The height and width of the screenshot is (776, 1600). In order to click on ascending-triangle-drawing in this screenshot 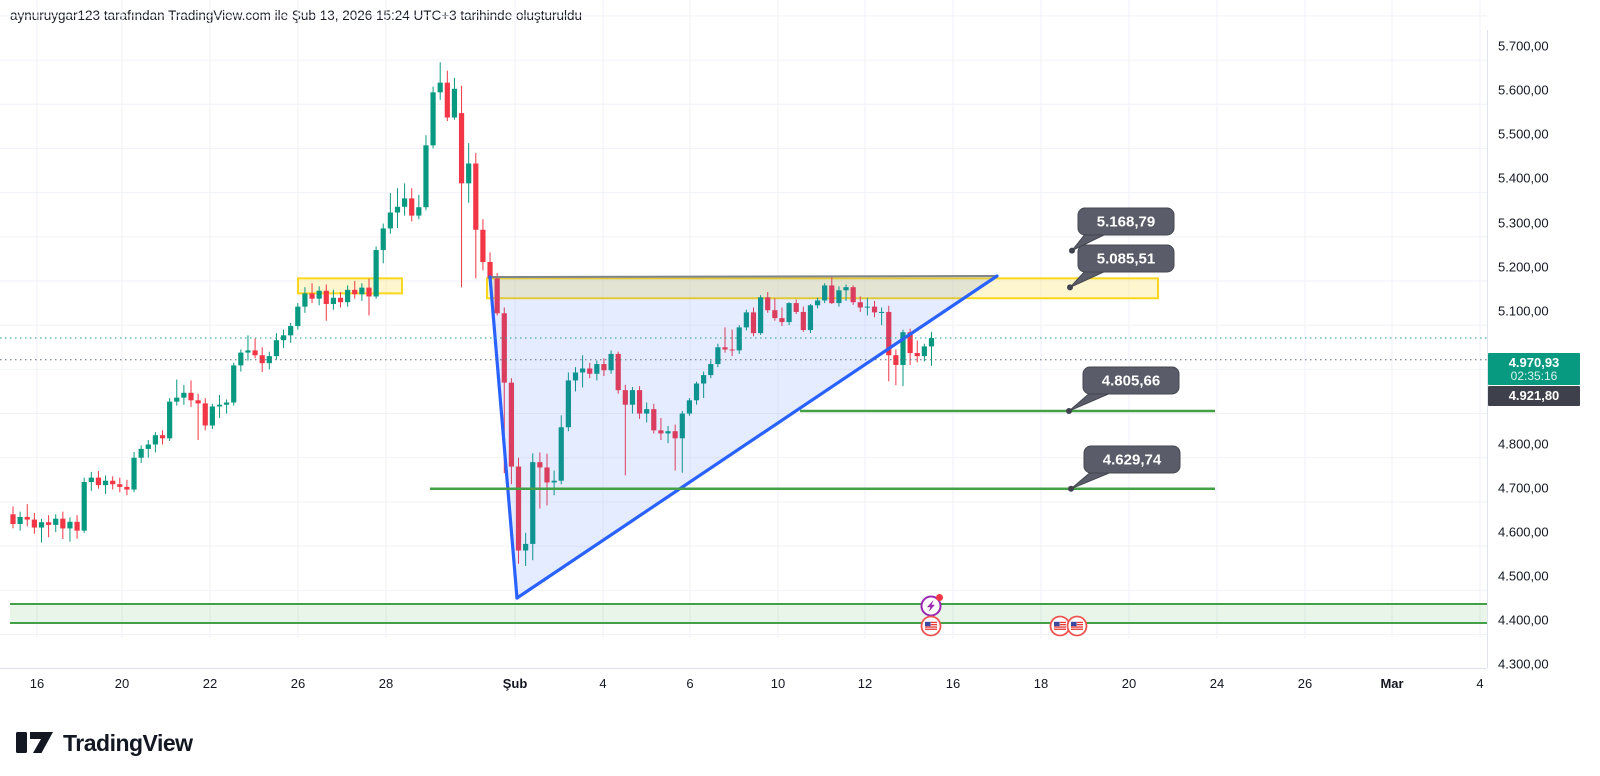, I will do `click(743, 437)`.